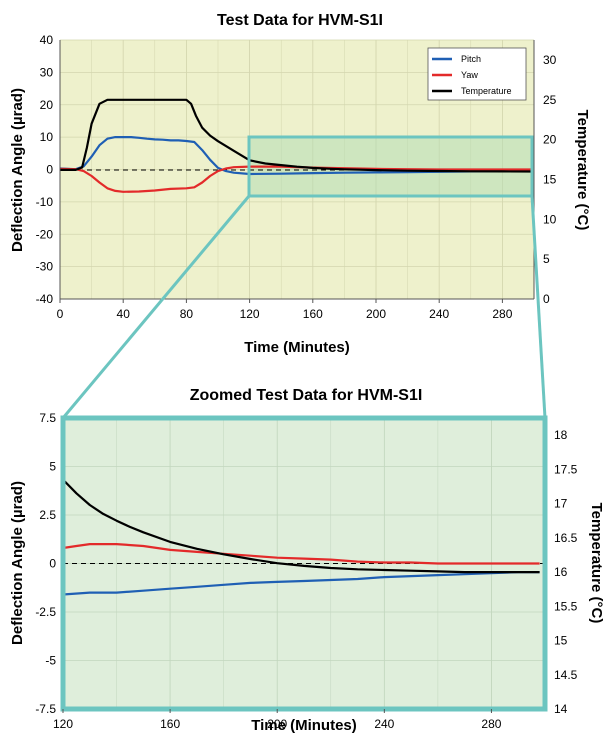 Image resolution: width=607 pixels, height=734 pixels. Describe the element at coordinates (304, 725) in the screenshot. I see `zoomed-x-axis-label: Time (Minutes)` at that location.